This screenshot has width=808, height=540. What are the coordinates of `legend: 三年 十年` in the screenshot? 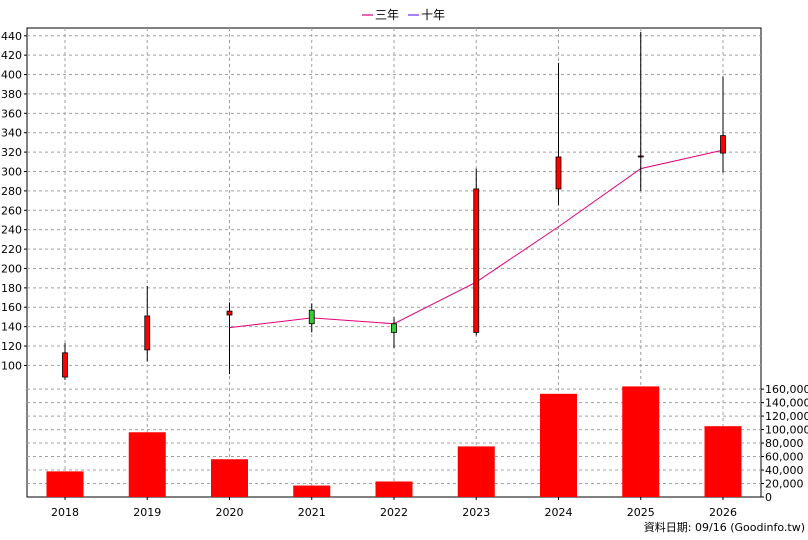 It's located at (403, 15).